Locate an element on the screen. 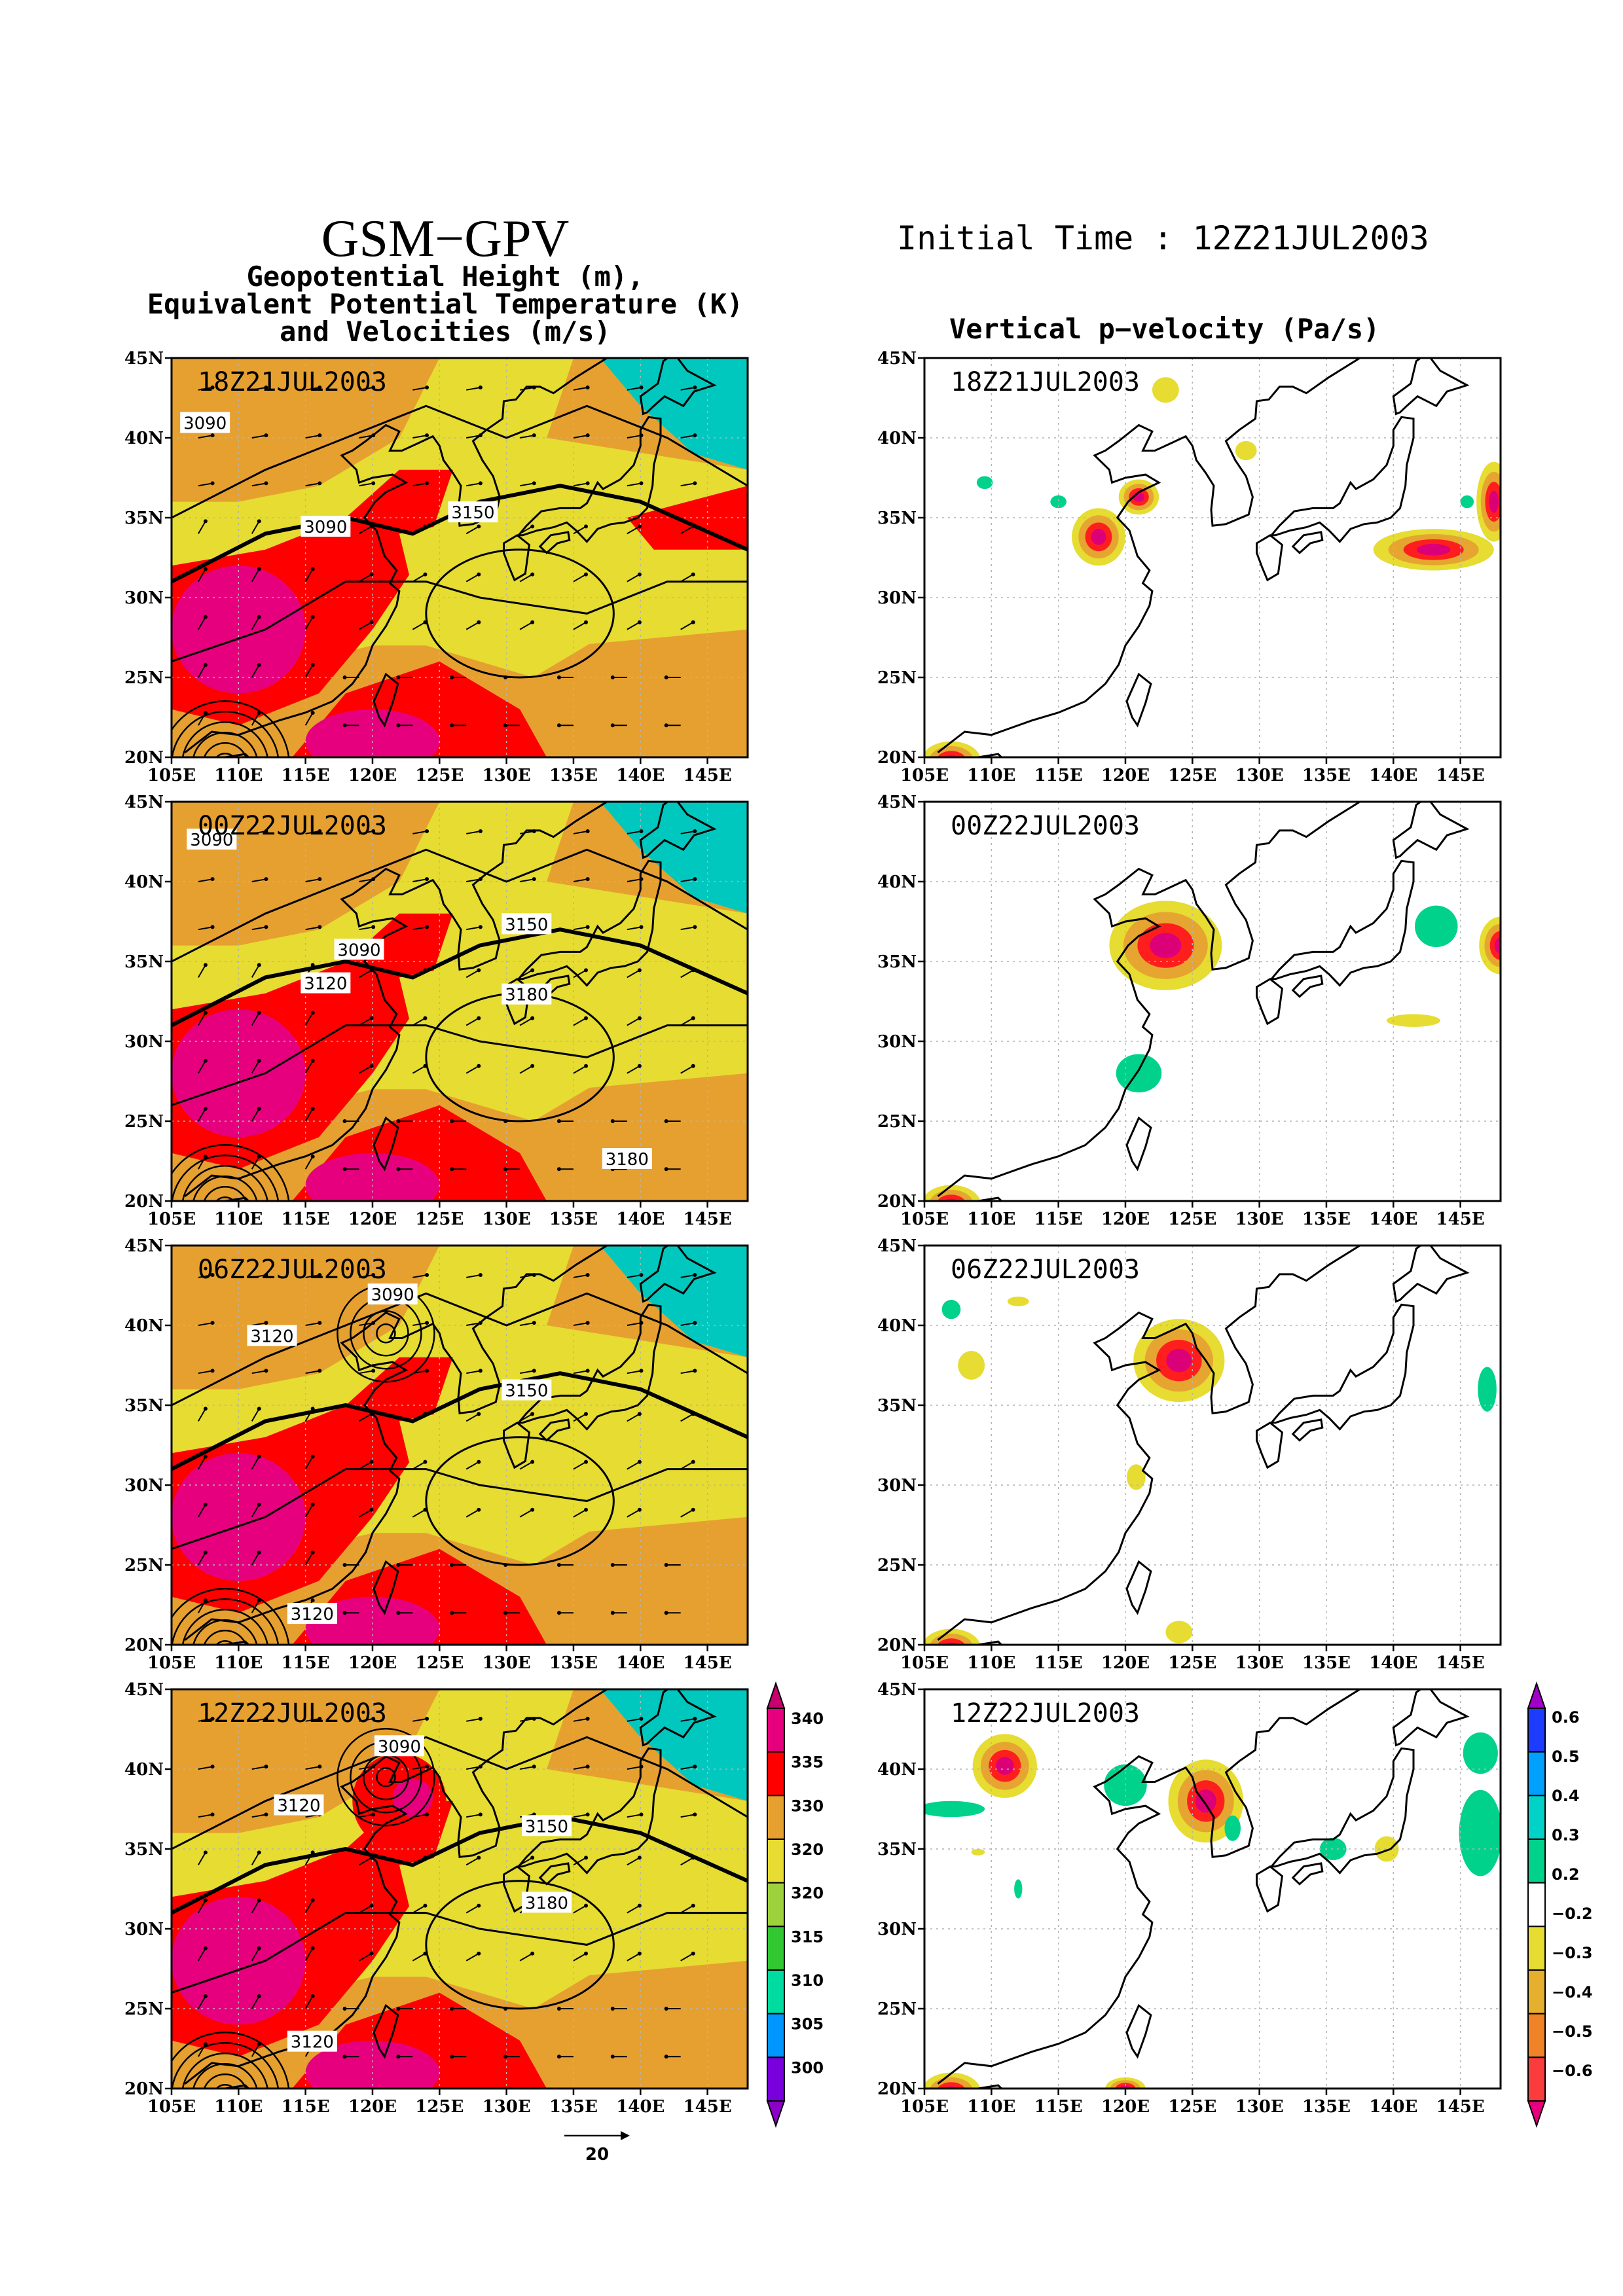 This screenshot has width=1623, height=2296. lat-tick-label: 30N is located at coordinates (144, 598).